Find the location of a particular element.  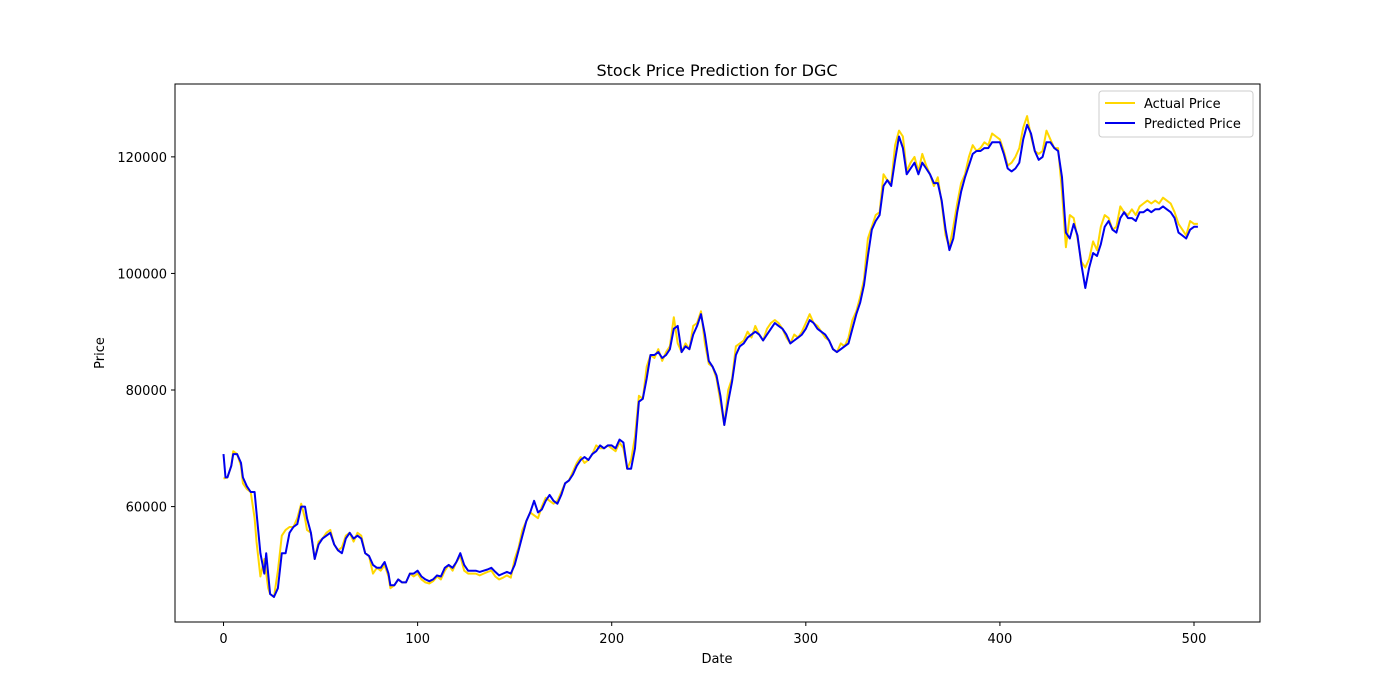

x-tick-label: 500 is located at coordinates (1194, 639).